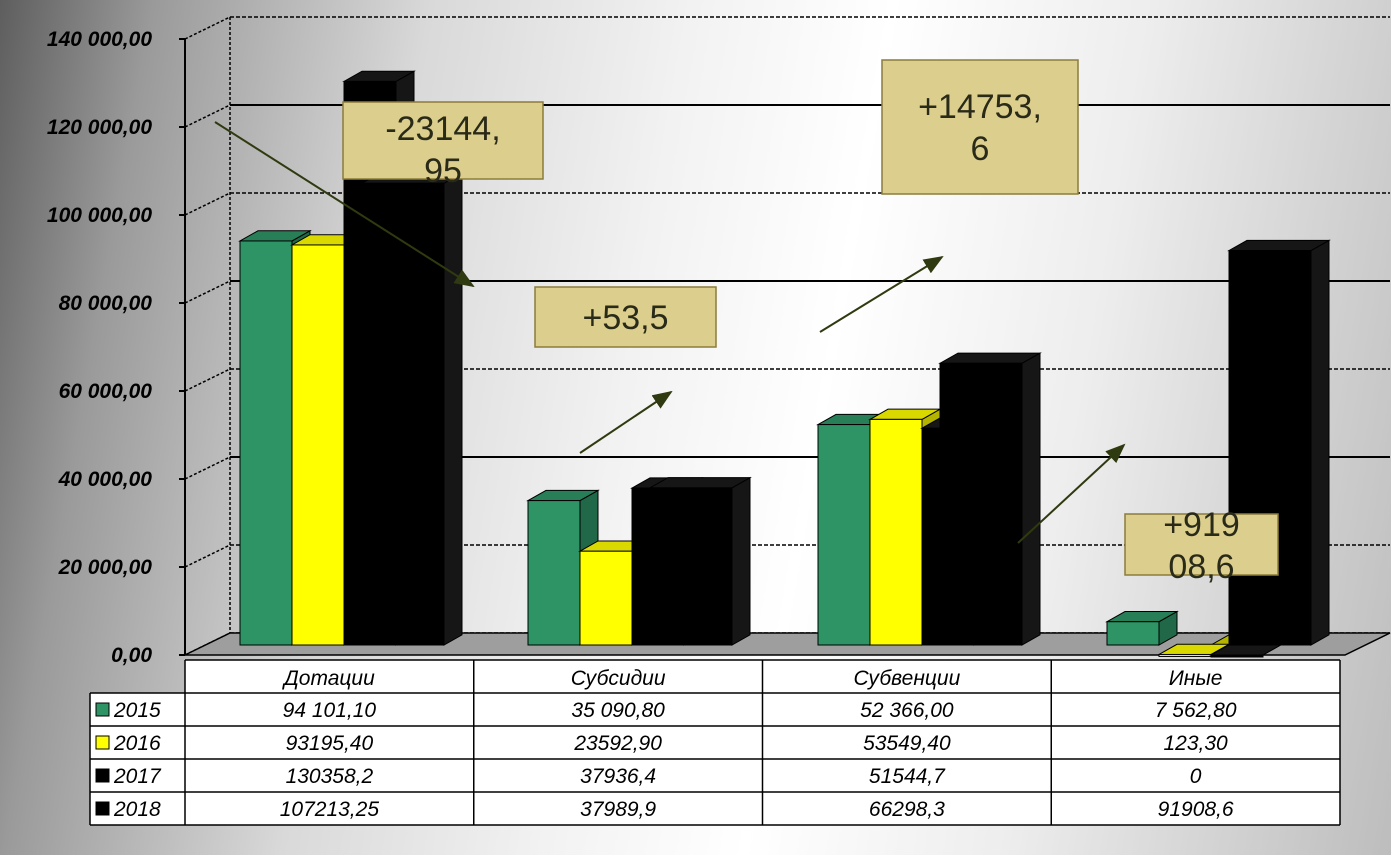 The image size is (1391, 855). I want to click on table-cell: 94 101,10, so click(330, 710).